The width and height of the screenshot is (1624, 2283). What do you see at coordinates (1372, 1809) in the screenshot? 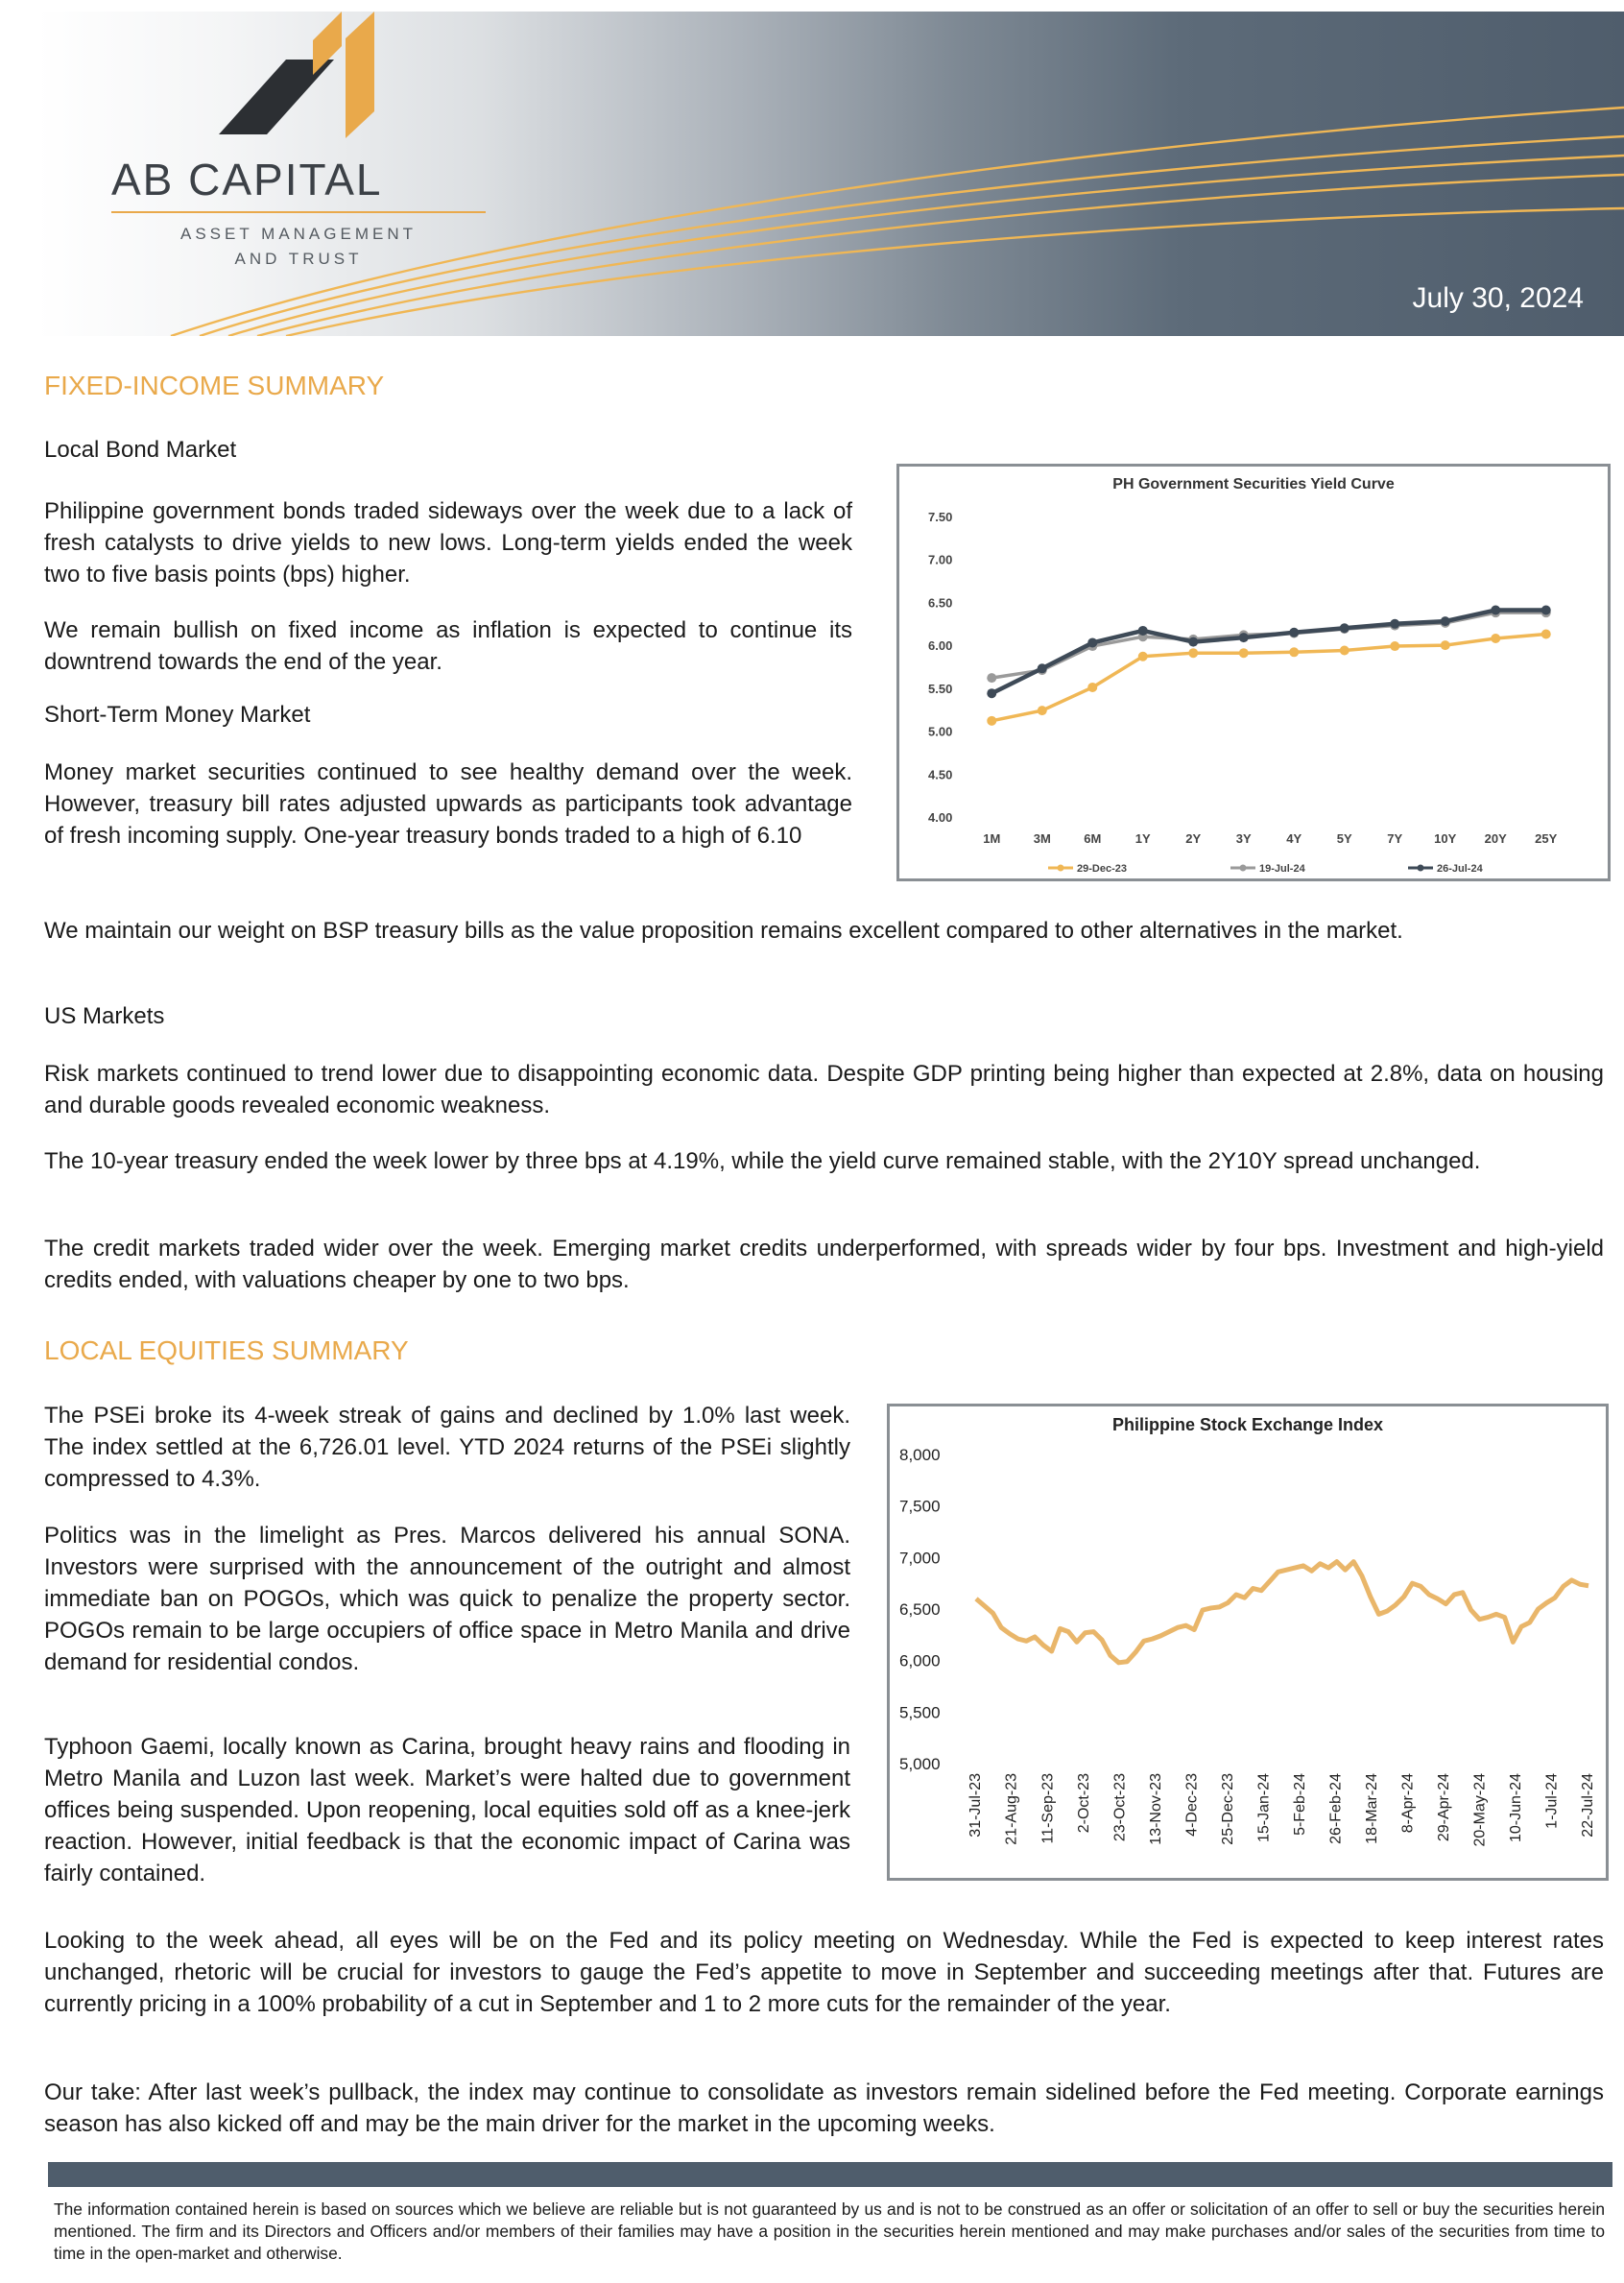
I see `psei-xtick-label: 18-Mar-24` at bounding box center [1372, 1809].